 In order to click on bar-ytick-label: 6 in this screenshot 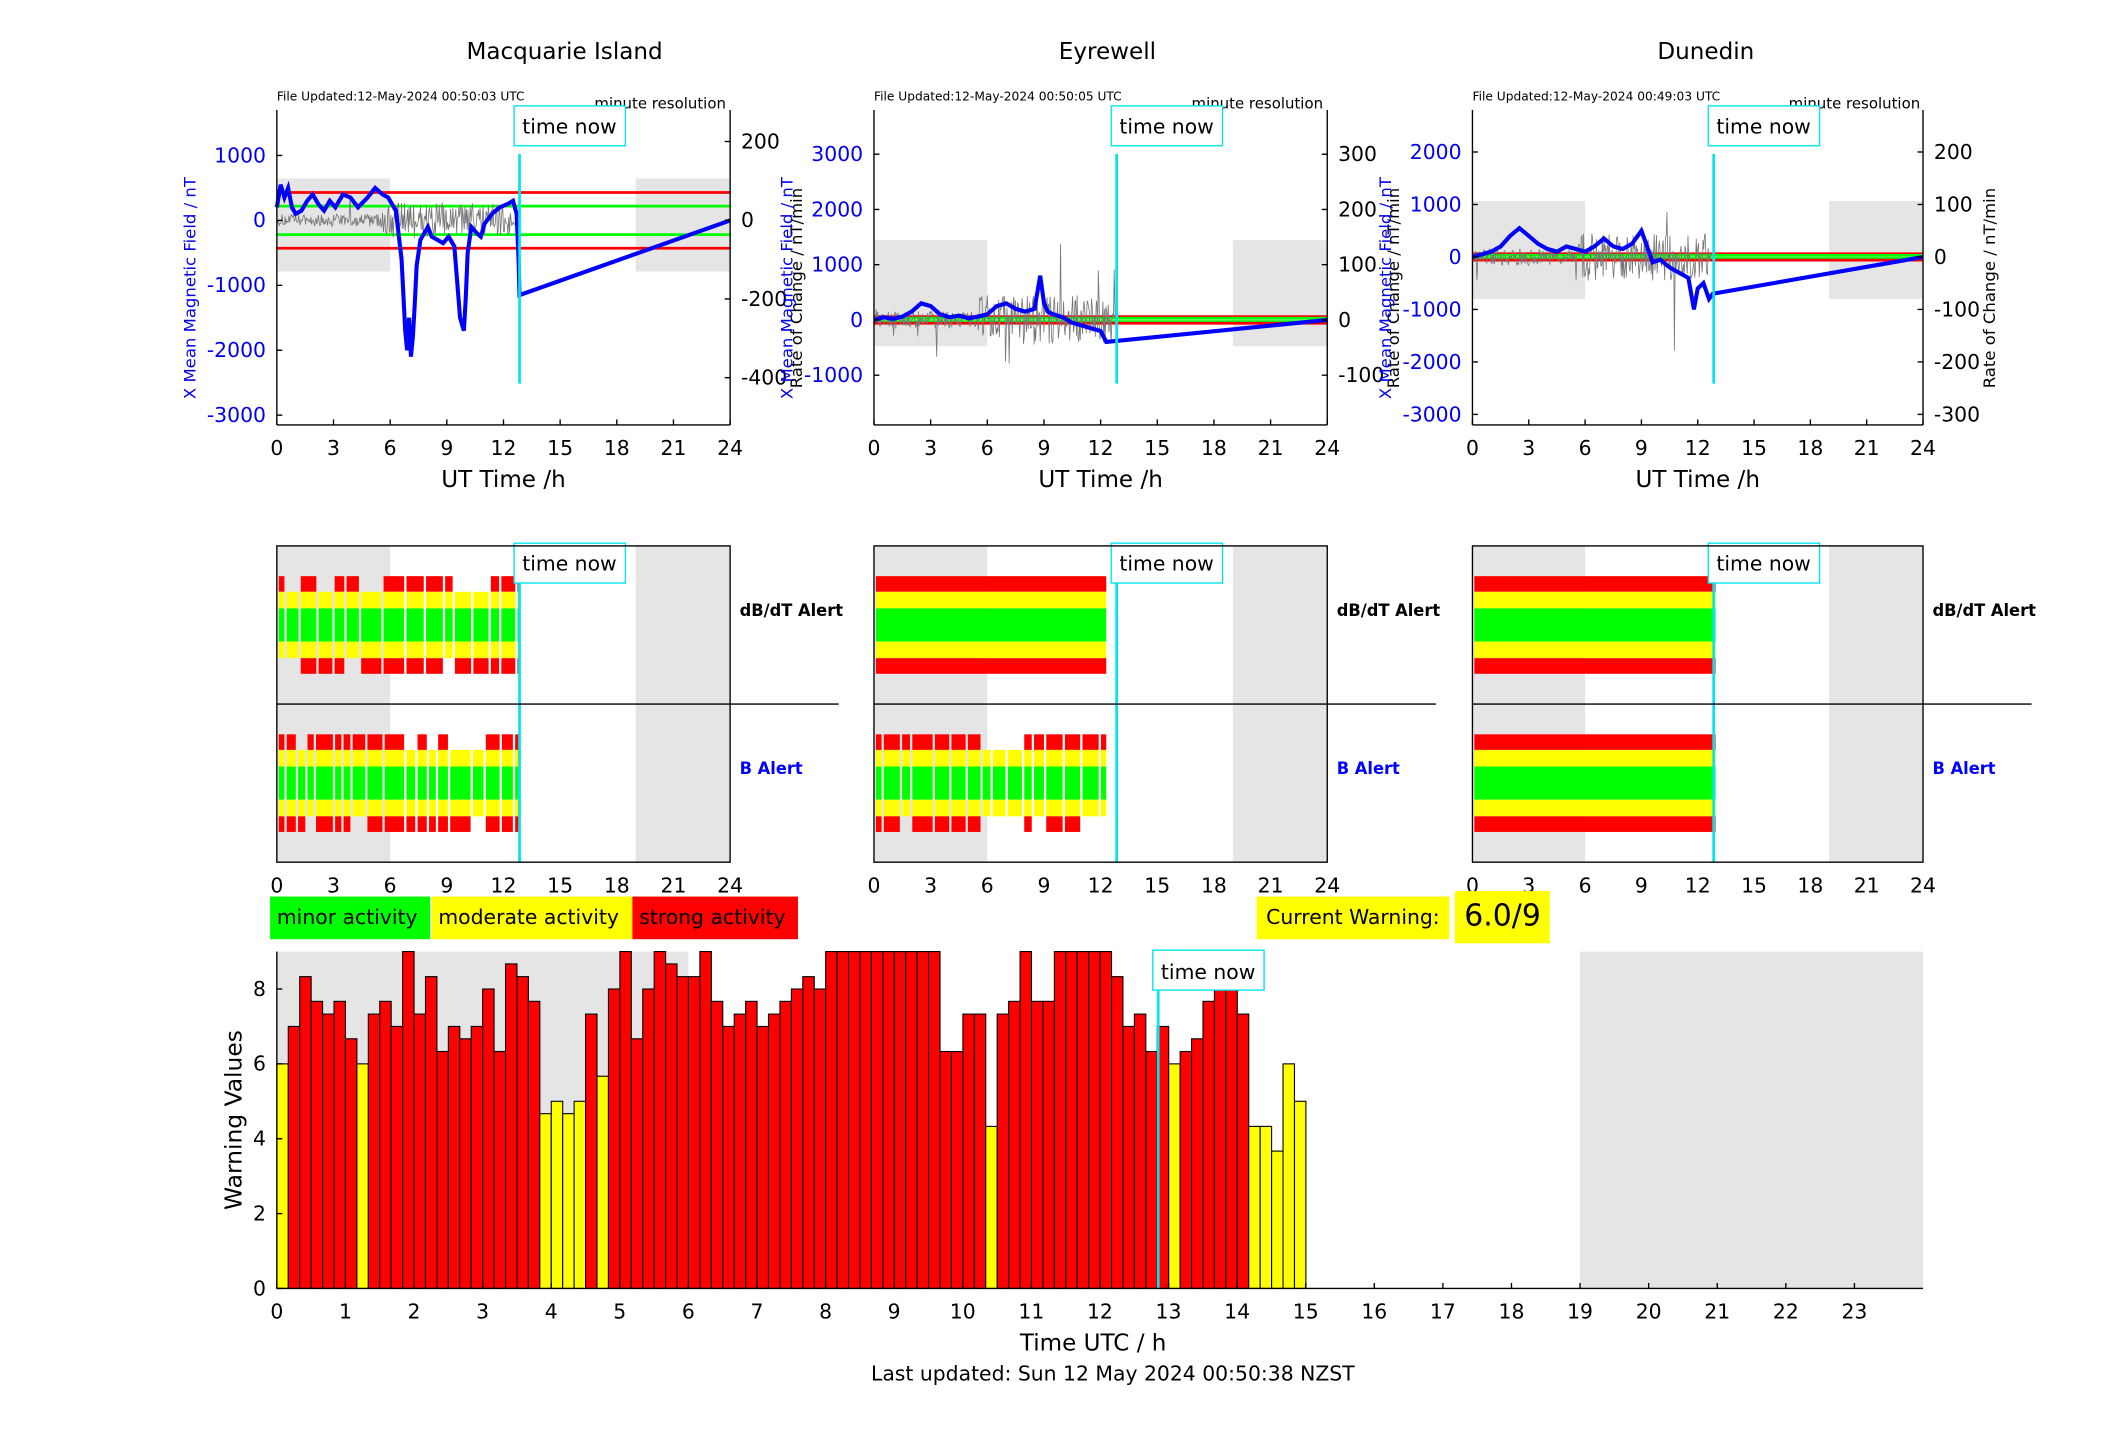, I will do `click(259, 1064)`.